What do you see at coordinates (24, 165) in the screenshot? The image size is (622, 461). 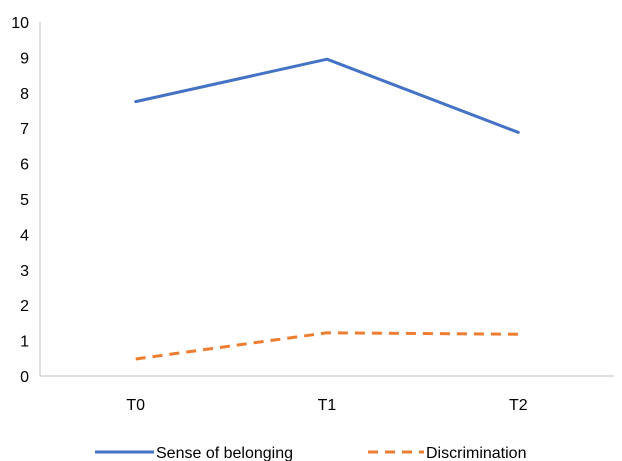 I see `y-tick-label: 6` at bounding box center [24, 165].